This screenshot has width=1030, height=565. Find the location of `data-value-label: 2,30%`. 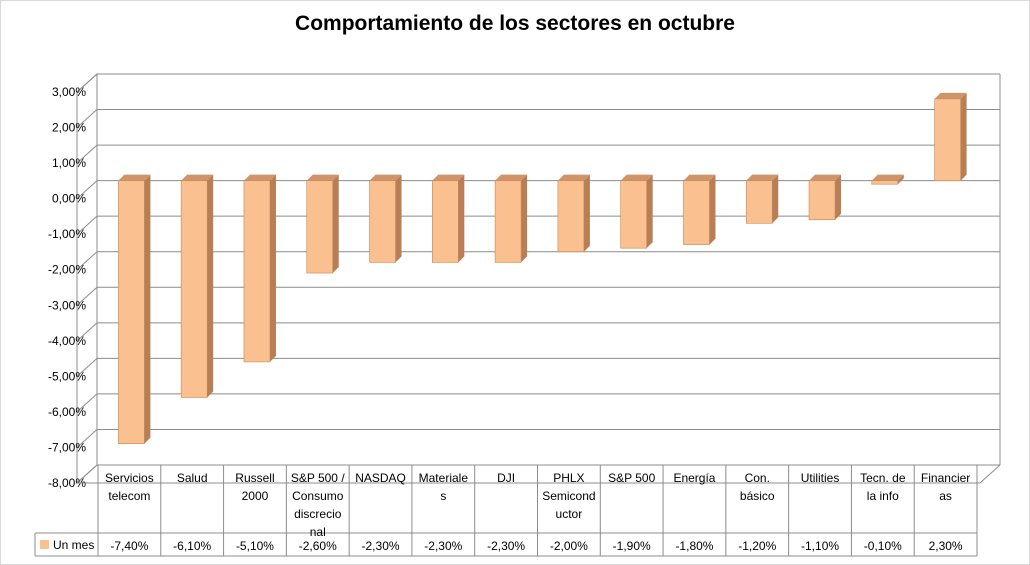

data-value-label: 2,30% is located at coordinates (946, 546).